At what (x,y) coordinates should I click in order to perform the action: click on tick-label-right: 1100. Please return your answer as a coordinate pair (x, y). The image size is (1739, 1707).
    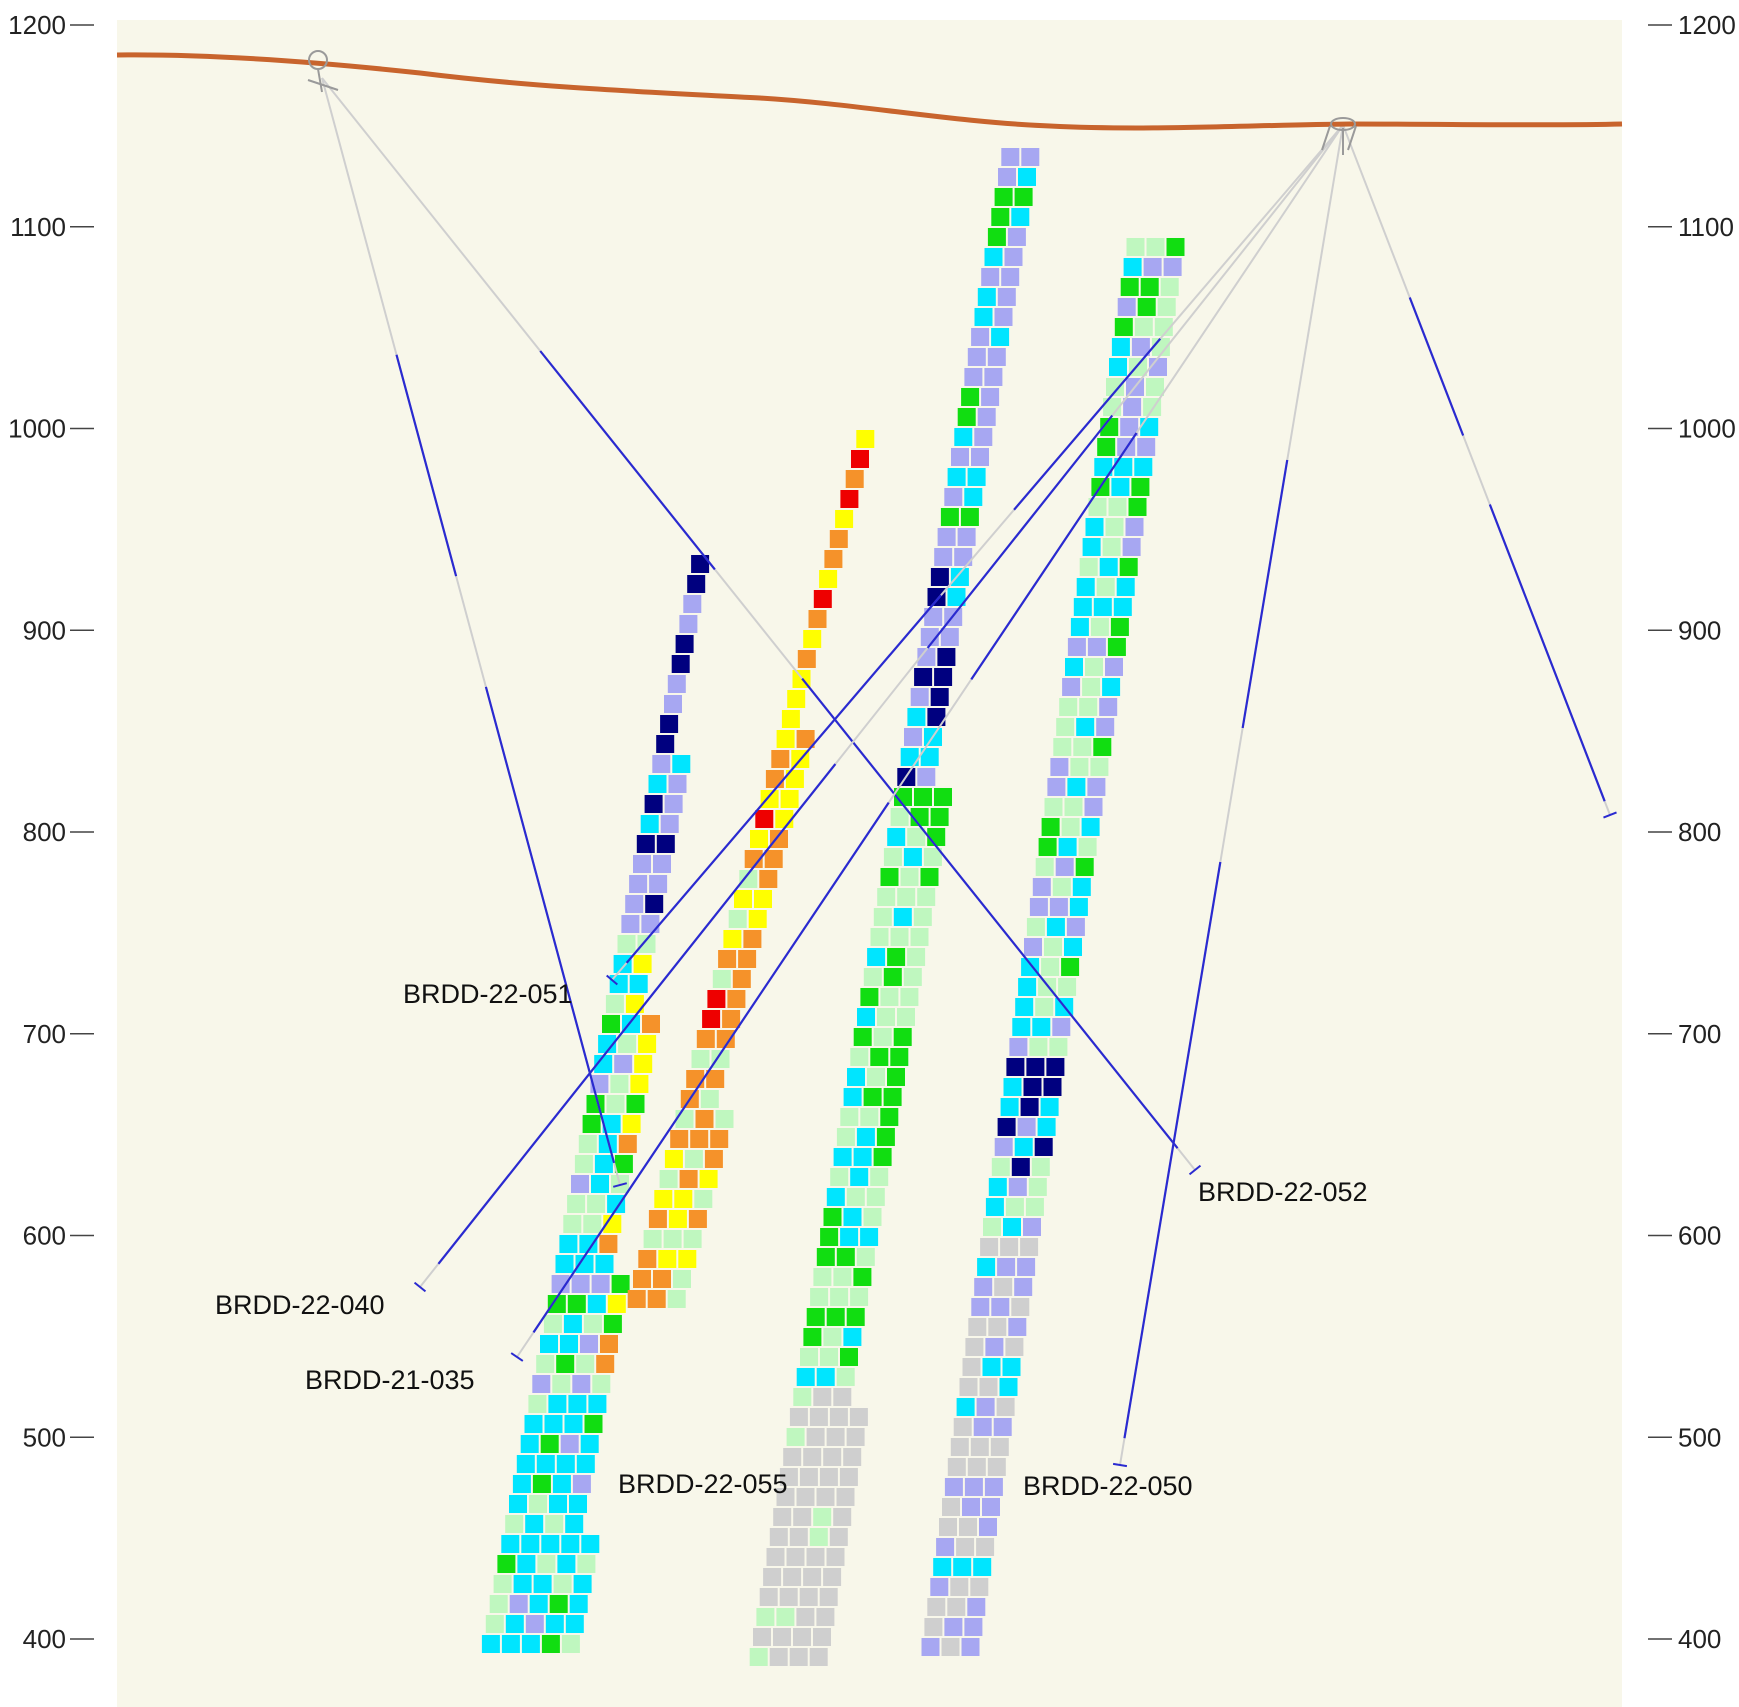
    Looking at the image, I should click on (1706, 227).